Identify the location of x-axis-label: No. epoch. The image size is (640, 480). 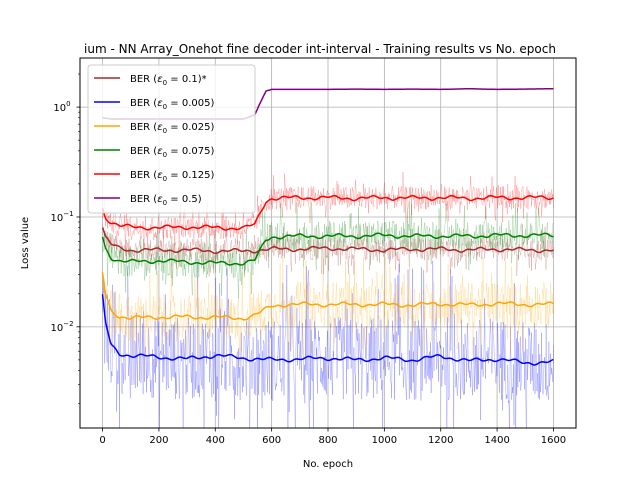
(328, 464).